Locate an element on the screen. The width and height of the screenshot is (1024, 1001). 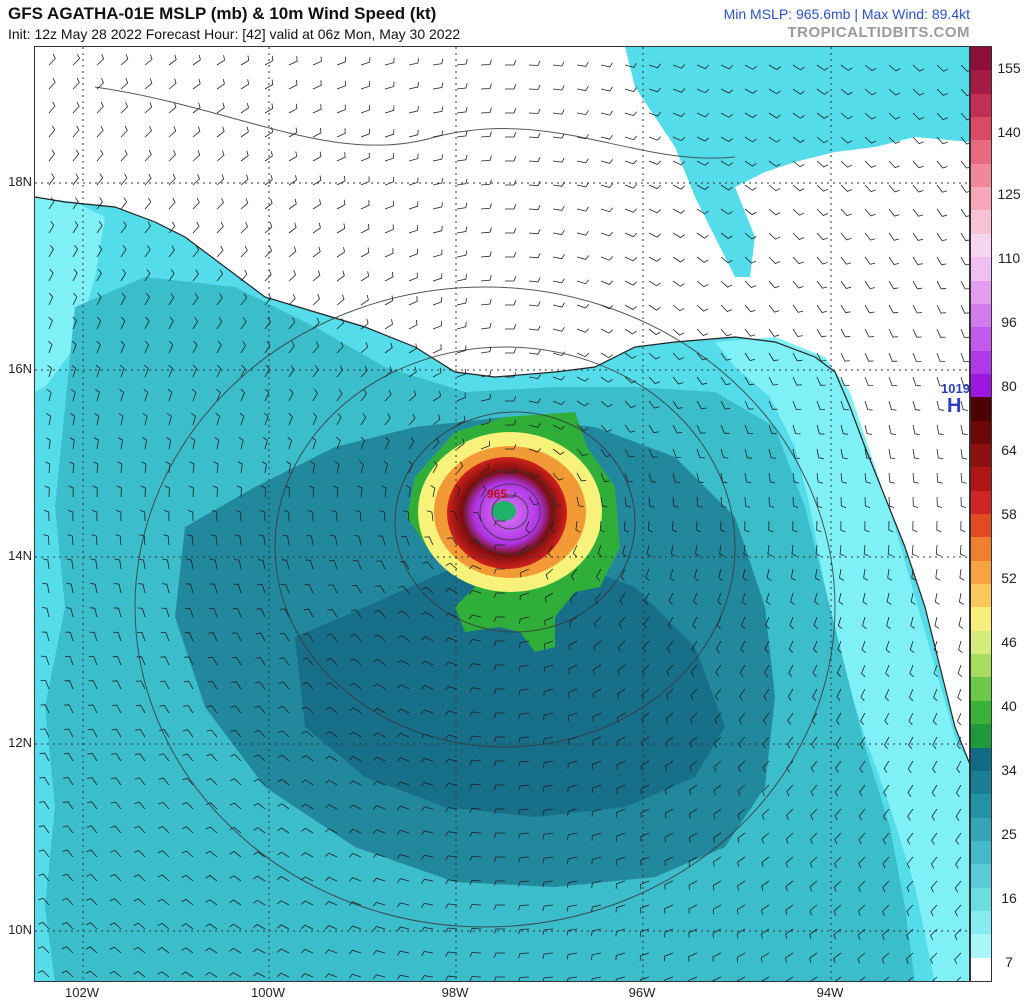
brand-watermark: TROPICALTIDBITS.COM is located at coordinates (878, 32).